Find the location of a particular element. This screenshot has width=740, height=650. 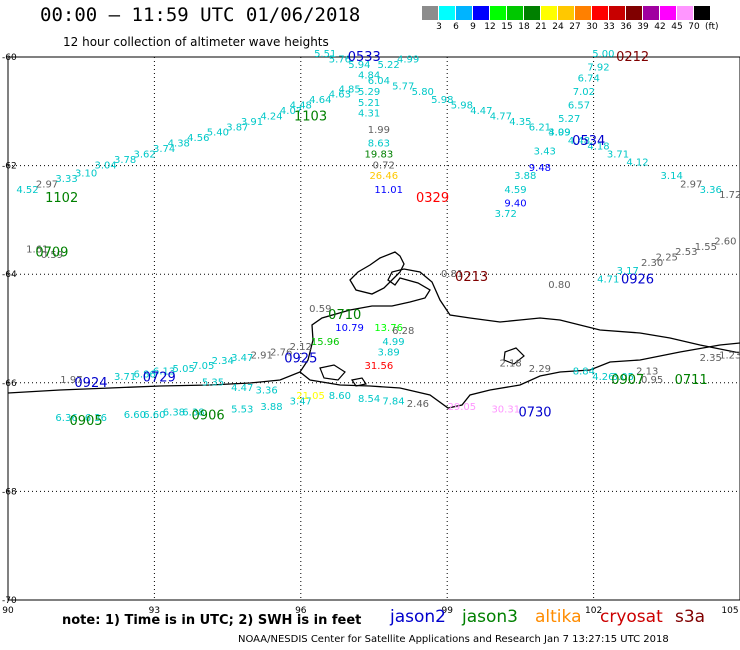

wave-height-value: 3.91 is located at coordinates (252, 122).